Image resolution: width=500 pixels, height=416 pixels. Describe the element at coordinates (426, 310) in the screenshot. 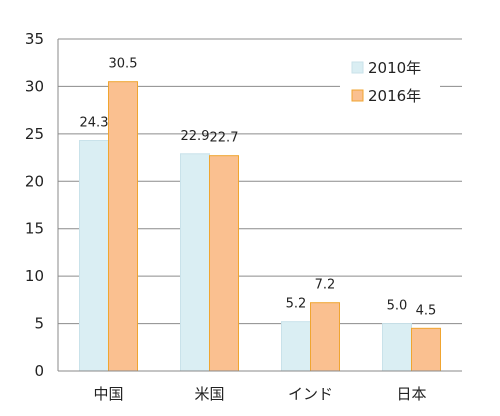

I see `data-label: 4.5` at that location.